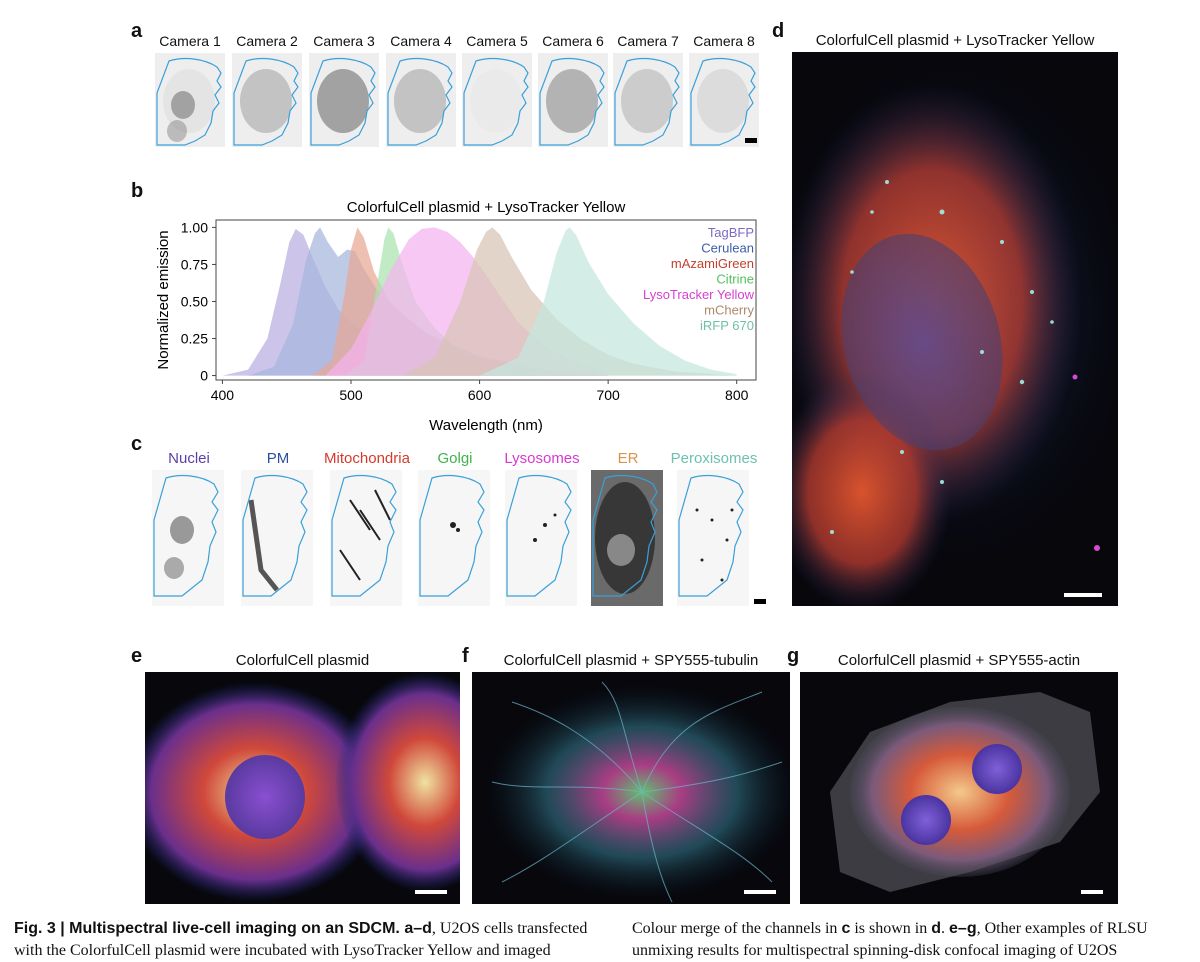  Describe the element at coordinates (608, 395) in the screenshot. I see `x-tick-label: 700` at that location.